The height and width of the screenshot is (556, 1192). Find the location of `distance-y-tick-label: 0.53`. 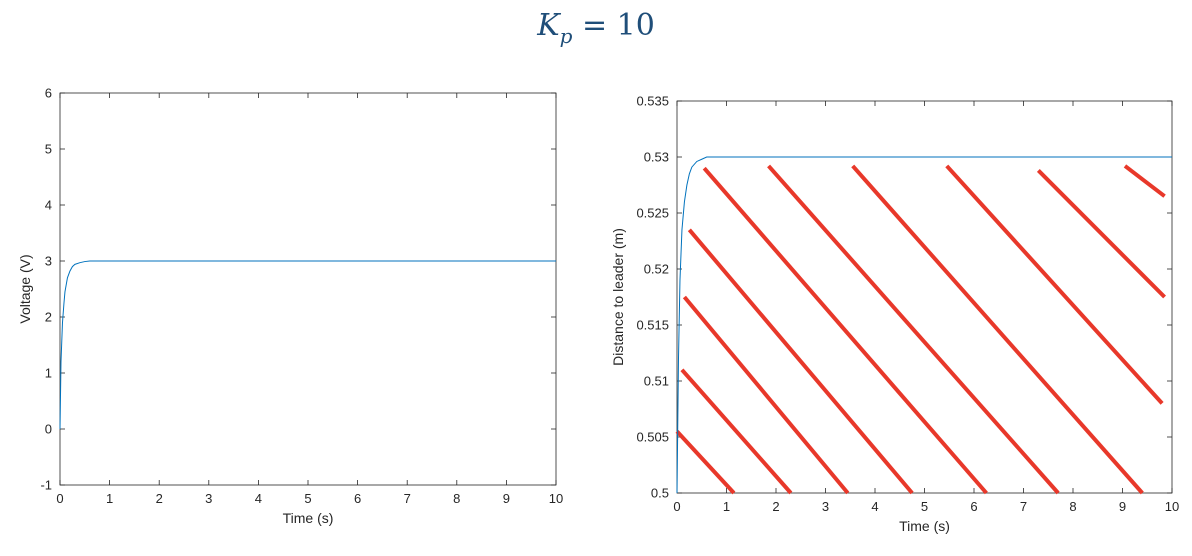

distance-y-tick-label: 0.53 is located at coordinates (656, 157).